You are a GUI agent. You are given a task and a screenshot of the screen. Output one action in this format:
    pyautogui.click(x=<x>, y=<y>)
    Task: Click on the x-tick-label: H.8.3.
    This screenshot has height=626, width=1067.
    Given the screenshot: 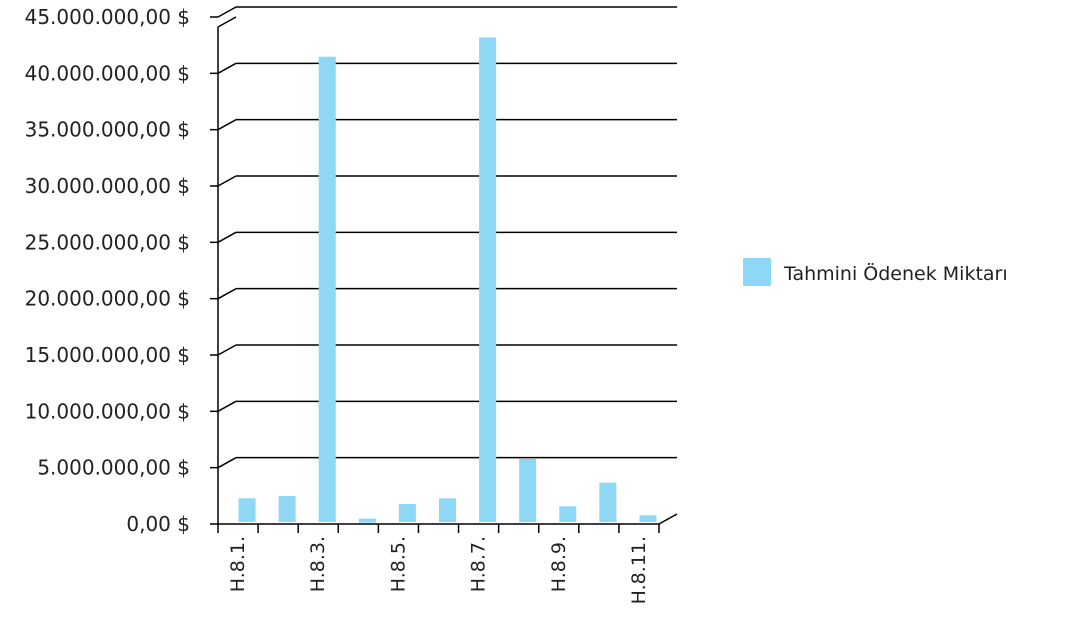 What is the action you would take?
    pyautogui.click(x=318, y=564)
    